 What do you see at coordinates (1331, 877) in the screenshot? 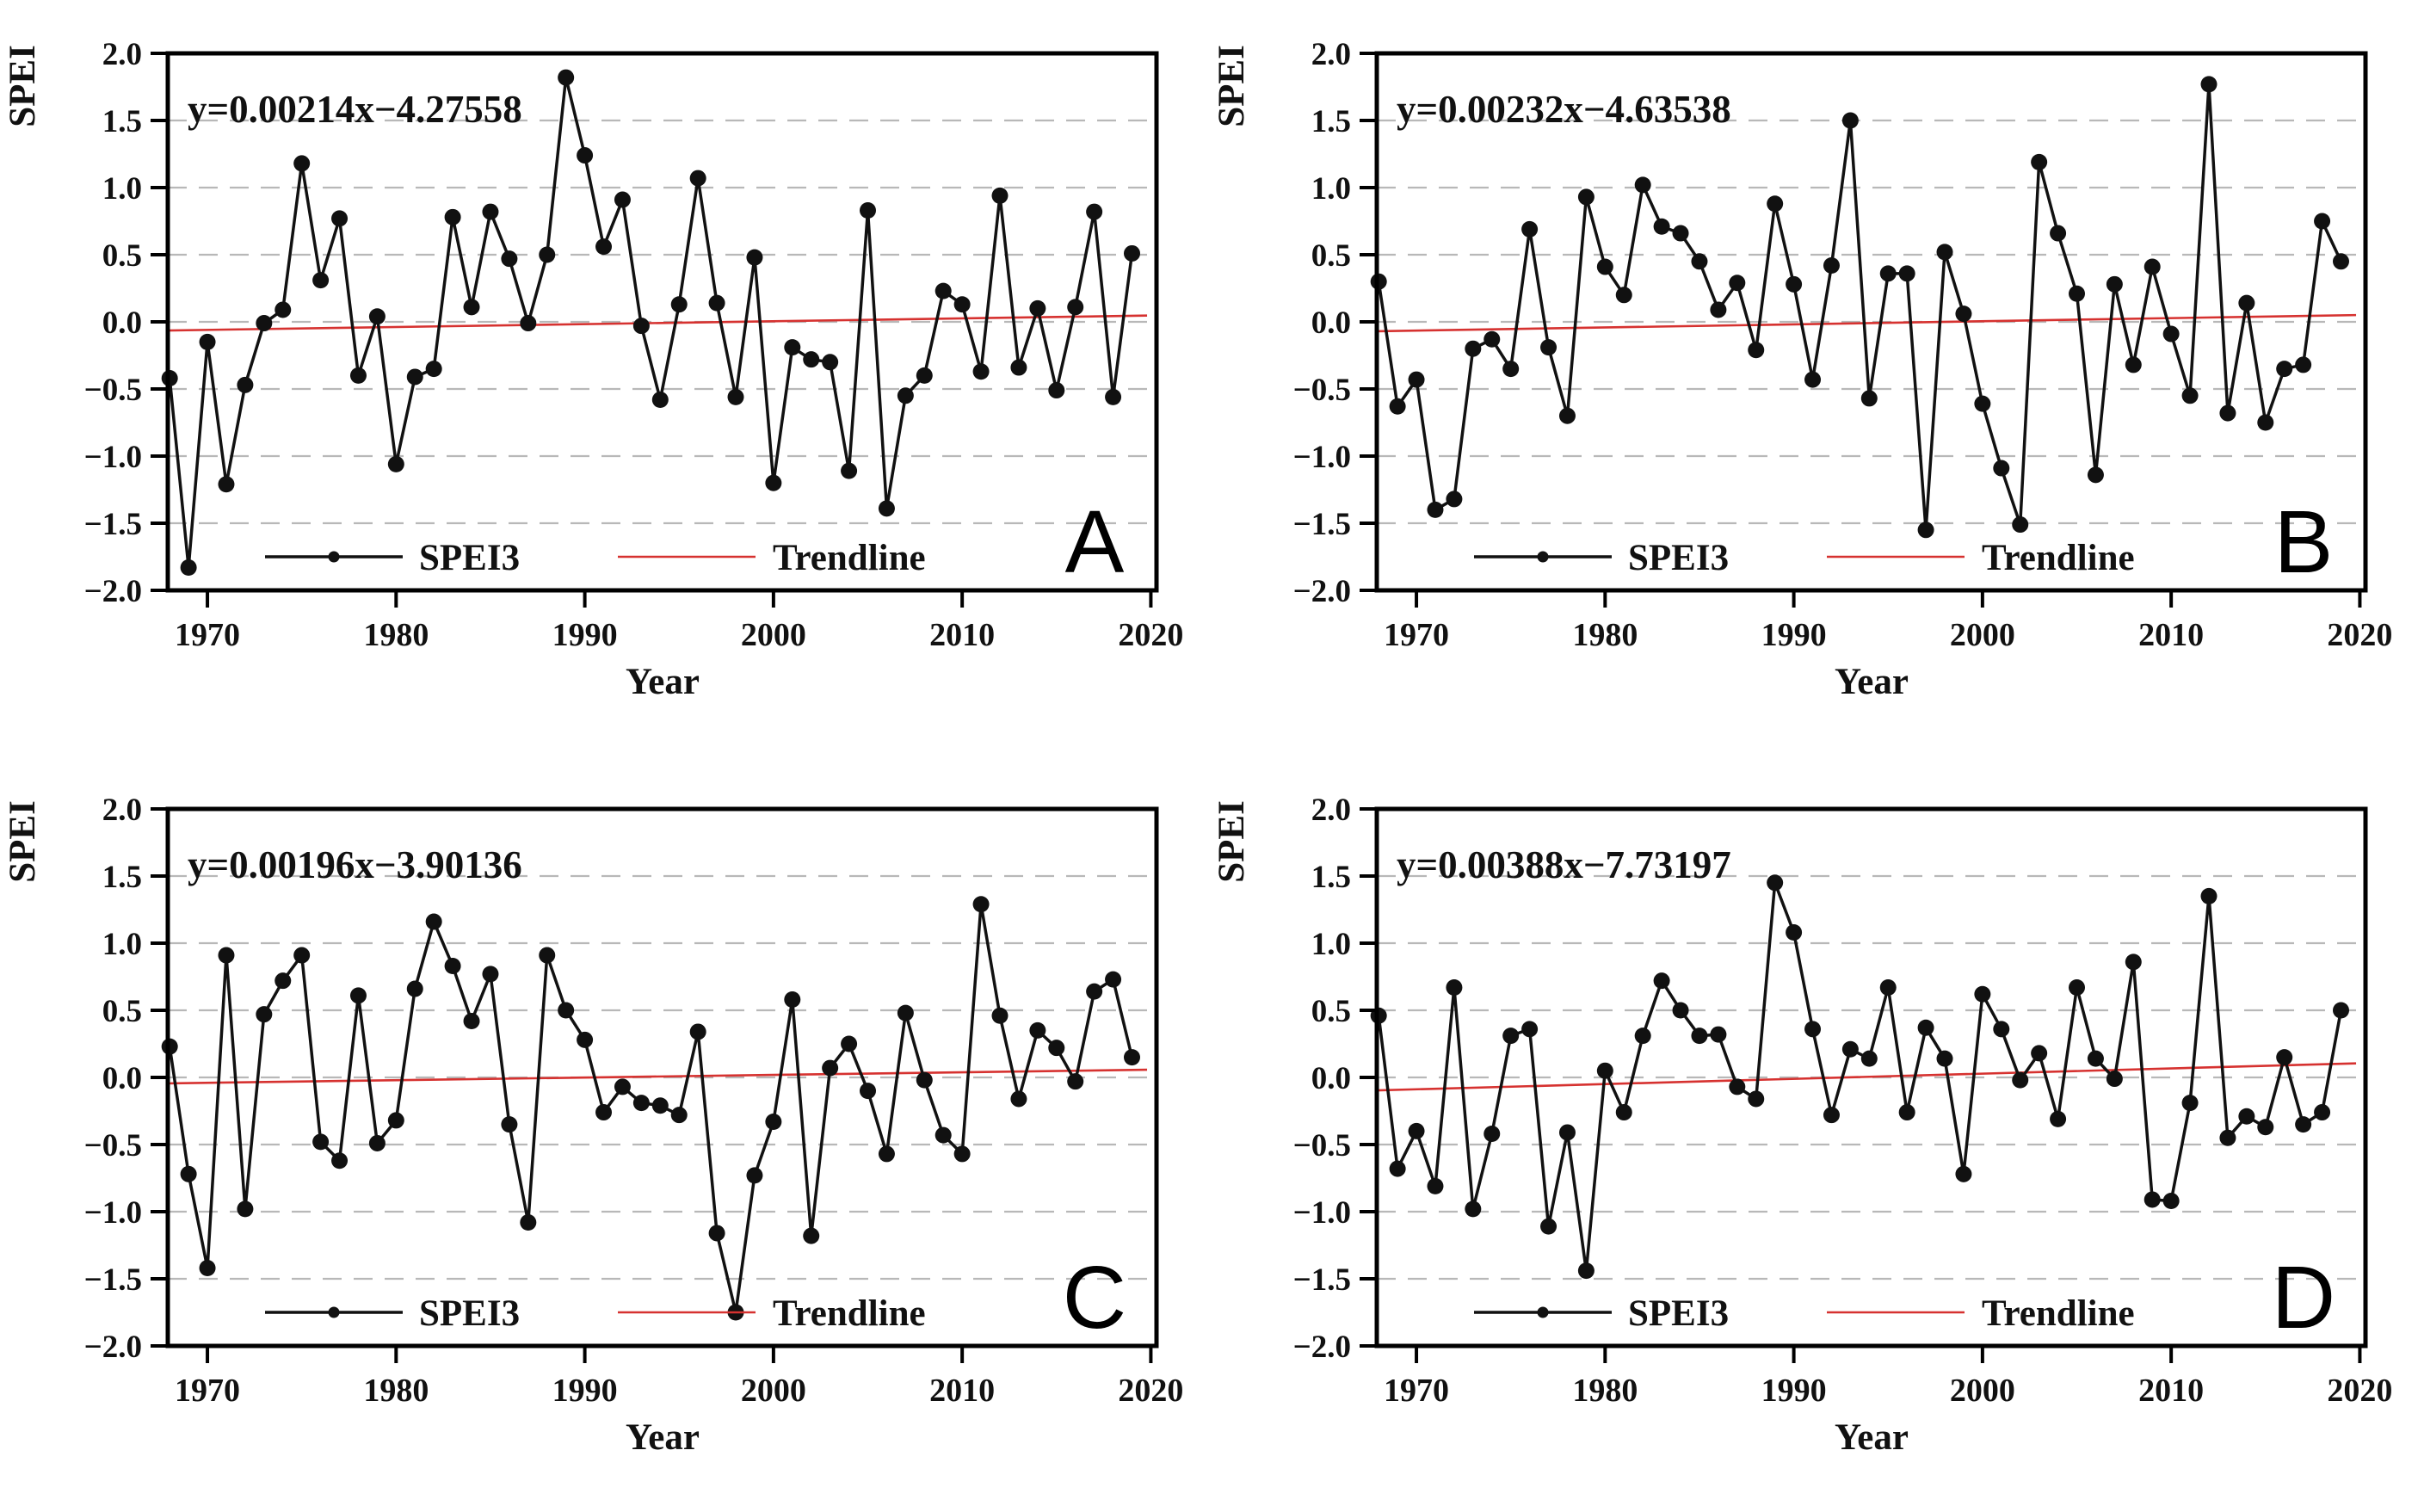
I see `y-tick-label: 1.5` at bounding box center [1331, 877].